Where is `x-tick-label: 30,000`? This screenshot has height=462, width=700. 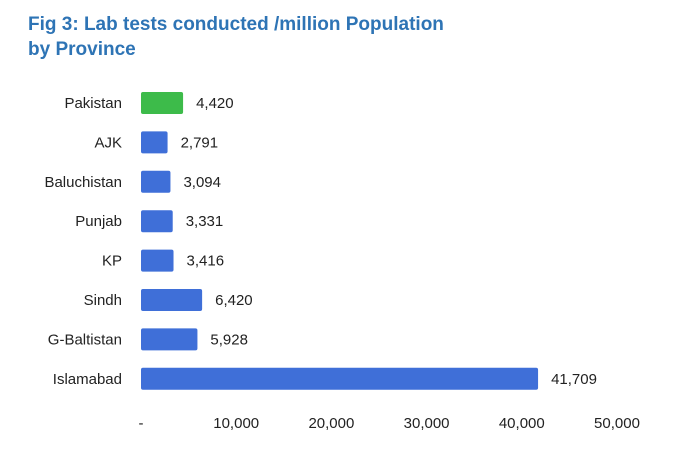
x-tick-label: 30,000 is located at coordinates (427, 423).